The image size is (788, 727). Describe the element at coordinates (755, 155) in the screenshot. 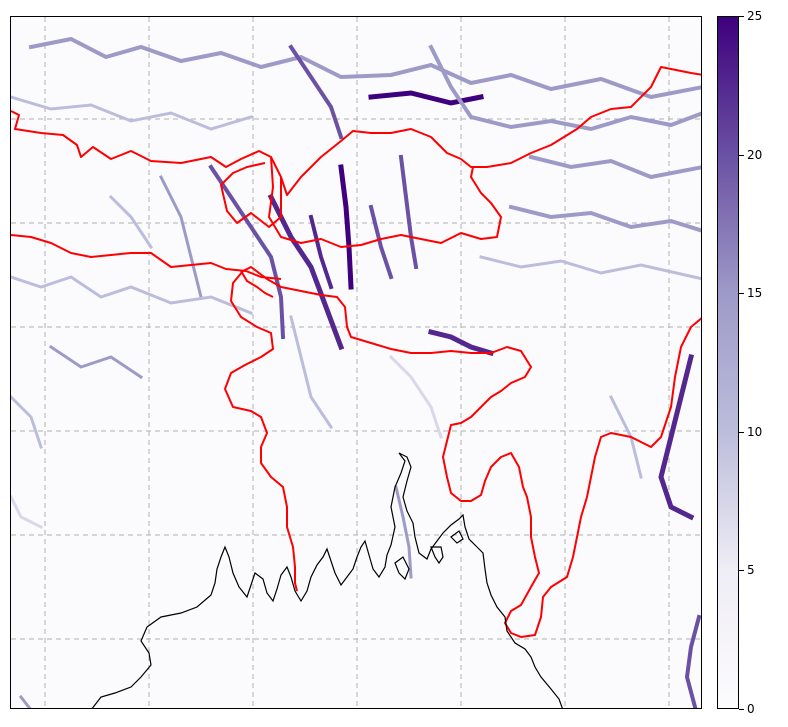

I see `colorbar-label-20: 20` at that location.